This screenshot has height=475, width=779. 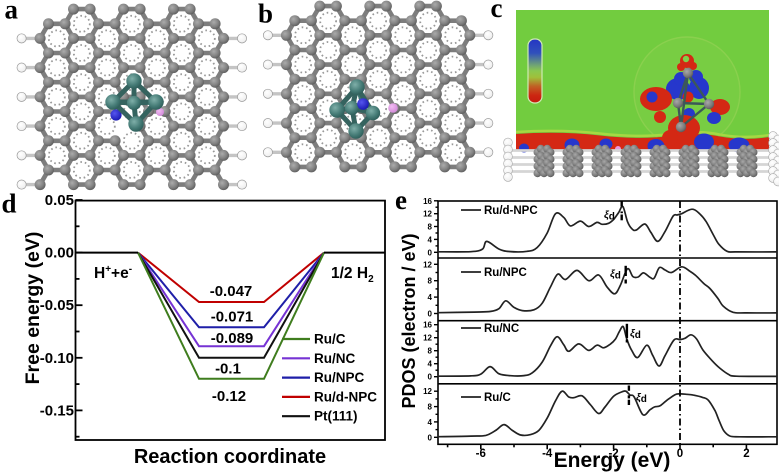 What do you see at coordinates (33, 308) in the screenshot?
I see `svg-text: Free energy (eV)` at bounding box center [33, 308].